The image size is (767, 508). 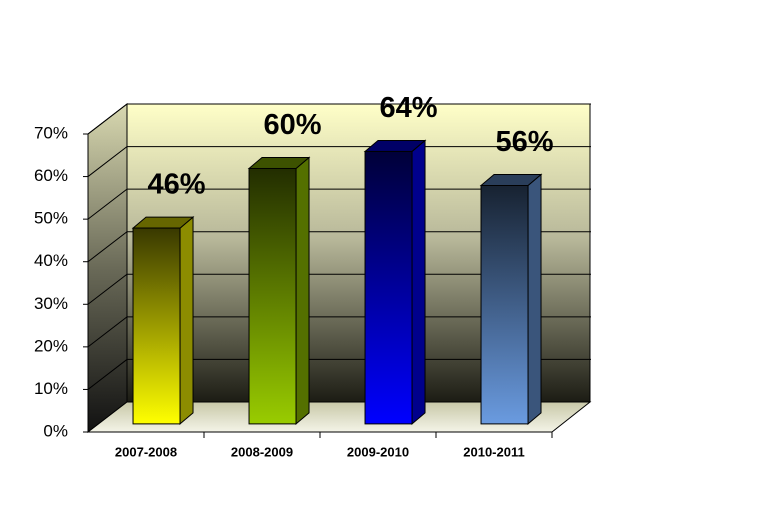 What do you see at coordinates (51, 303) in the screenshot?
I see `y-tick-label: 30%` at bounding box center [51, 303].